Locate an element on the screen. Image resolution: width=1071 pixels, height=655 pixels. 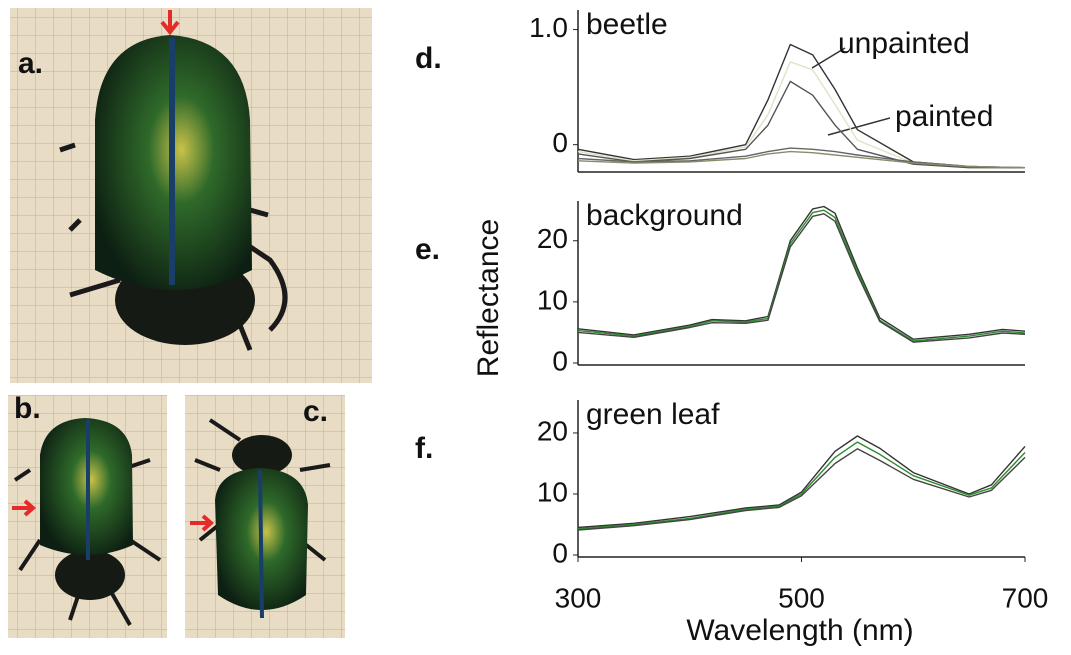
panel-label: e. is located at coordinates (427, 249).